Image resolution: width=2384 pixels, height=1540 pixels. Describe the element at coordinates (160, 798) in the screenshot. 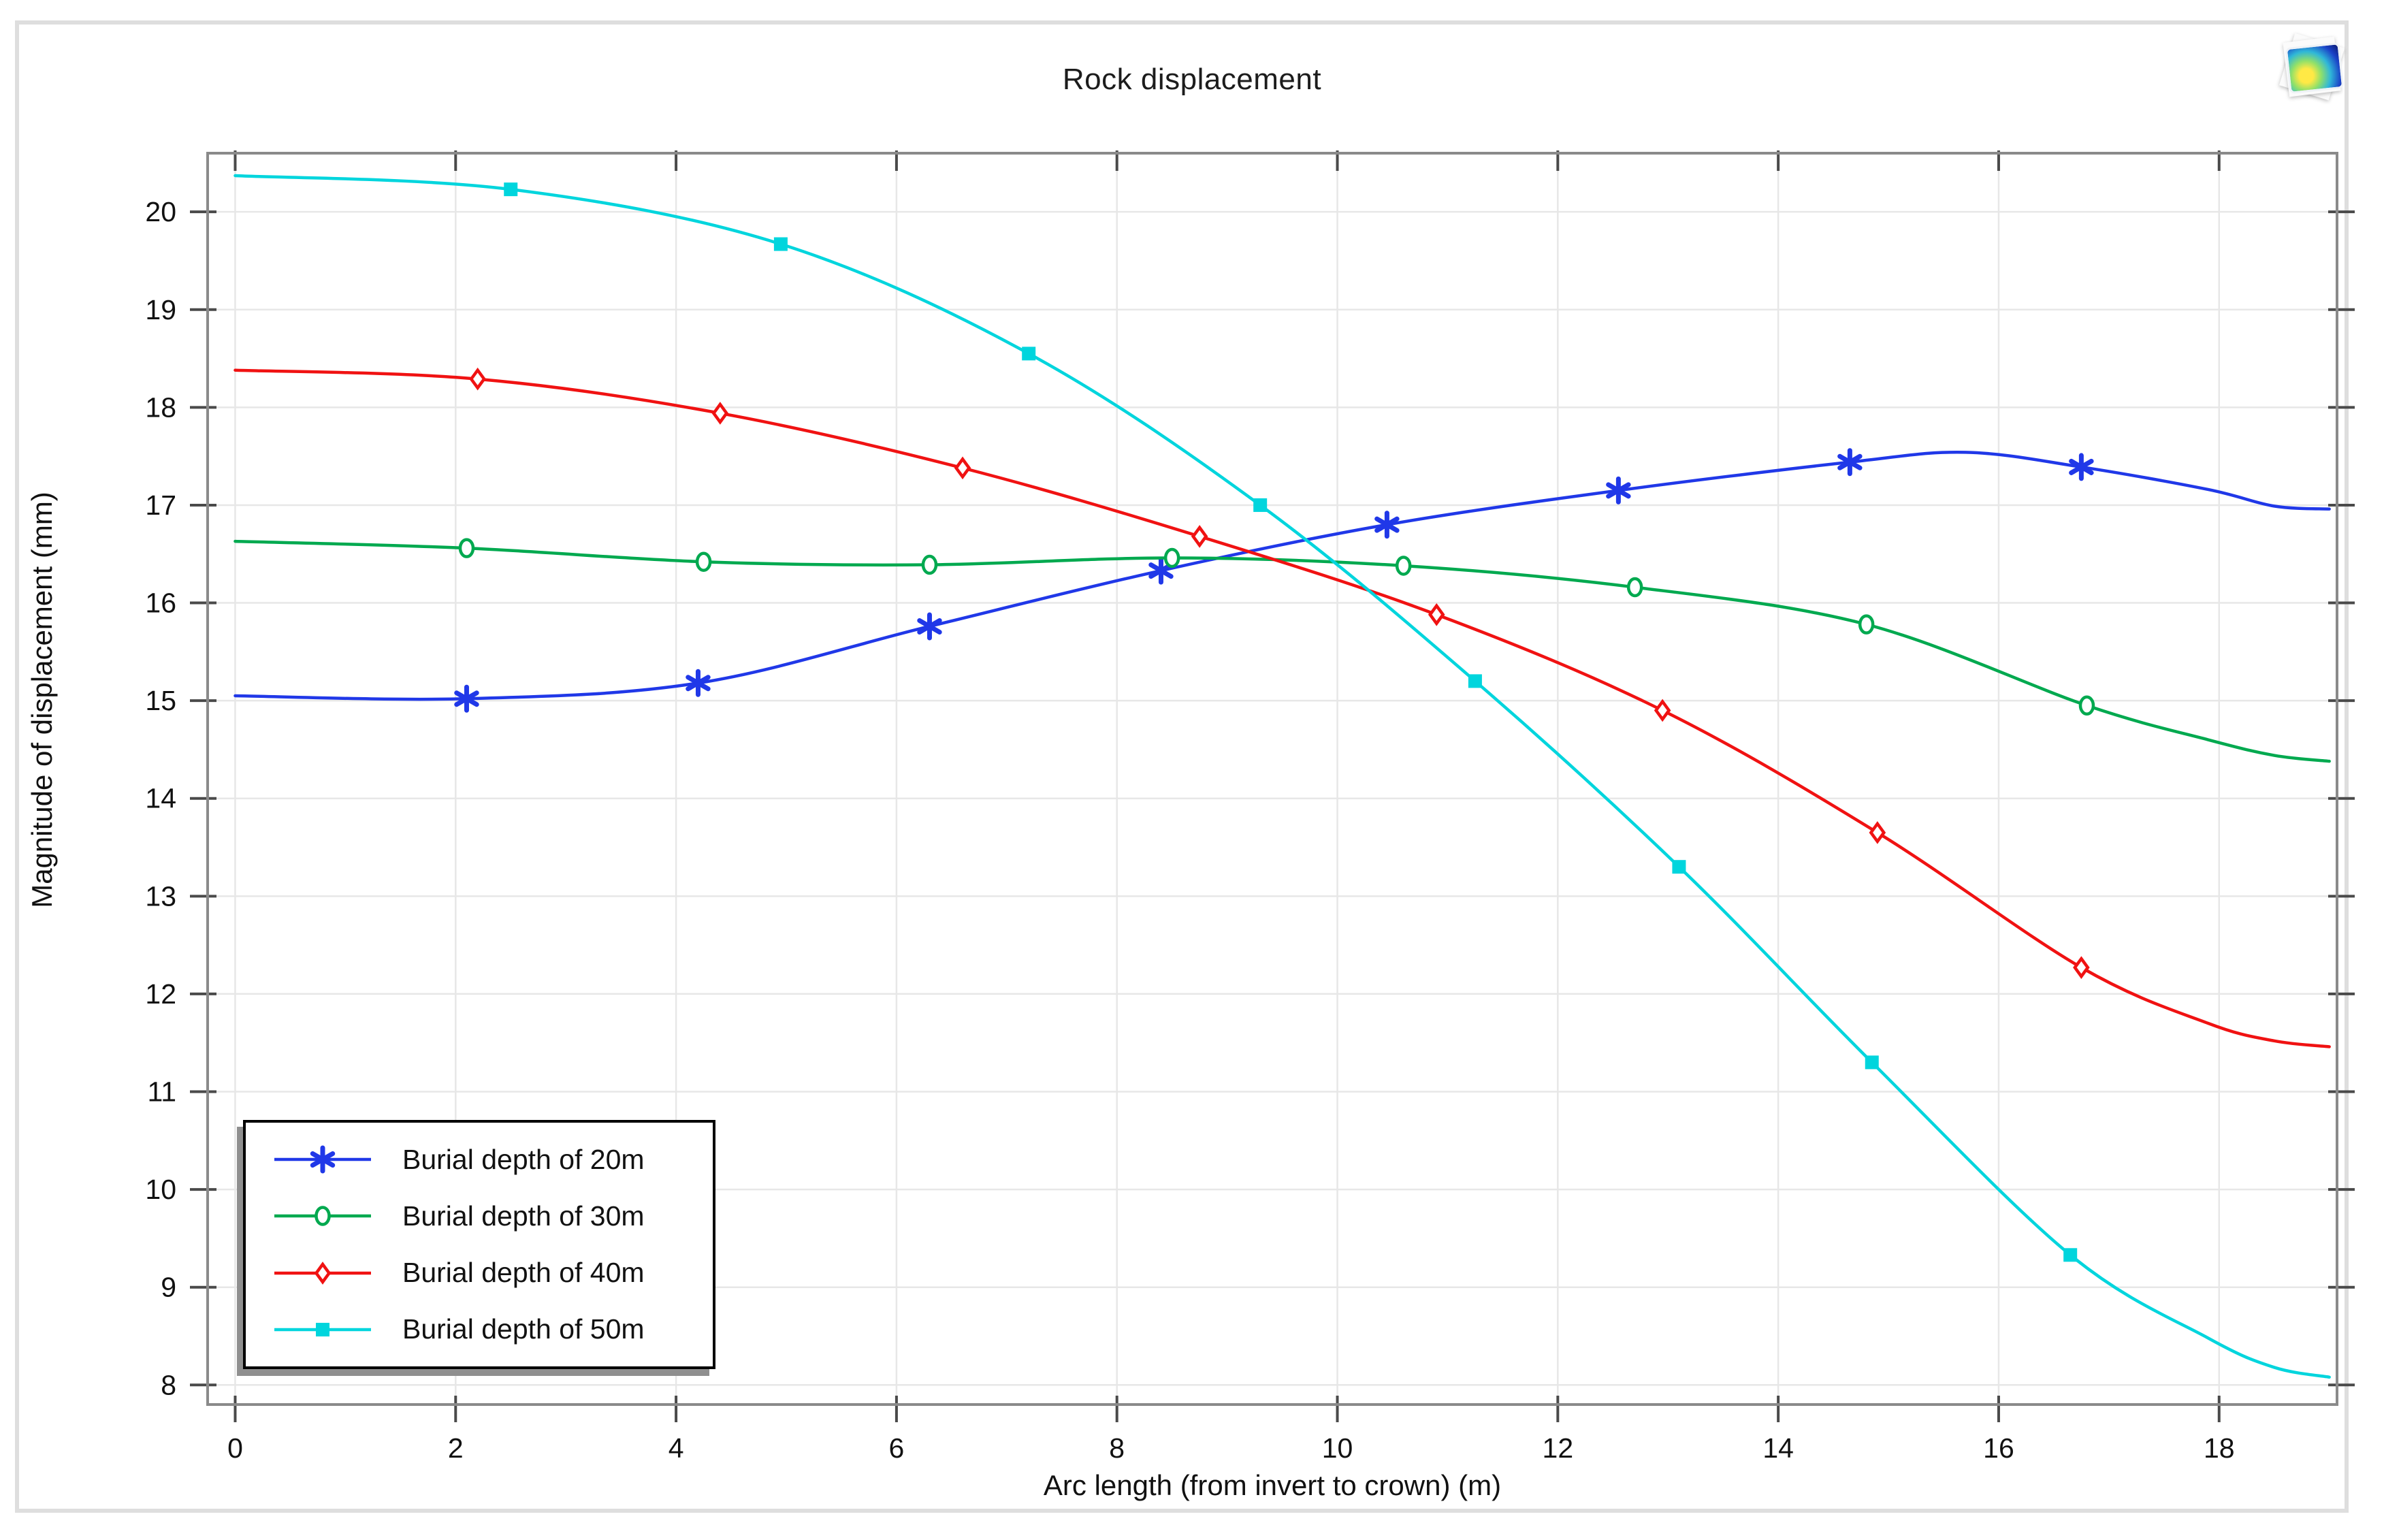

I see `y-tick-label: 14` at that location.